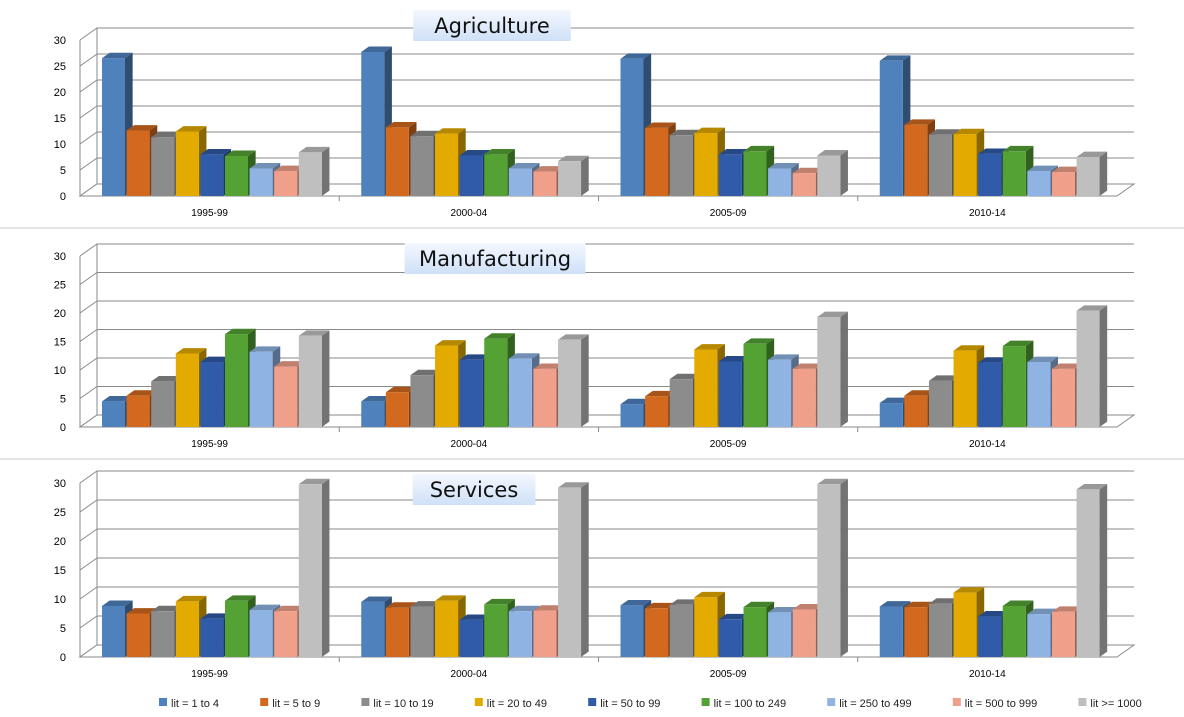 The image size is (1184, 717). Describe the element at coordinates (1001, 704) in the screenshot. I see `legend-label: lit = 500 to 999` at that location.